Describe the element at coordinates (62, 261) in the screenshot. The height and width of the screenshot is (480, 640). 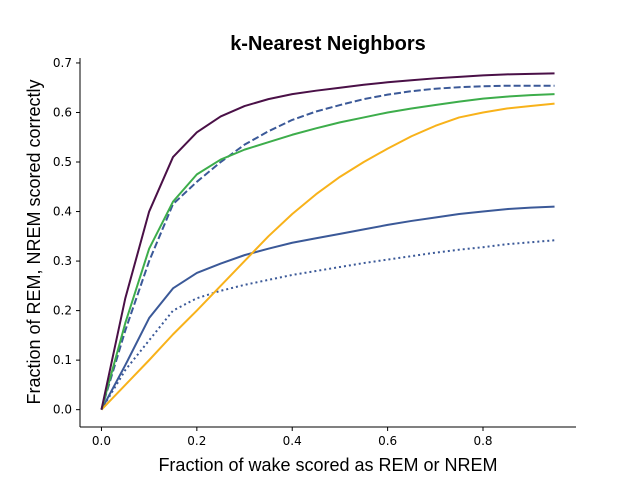
I see `y-tick-label: 0.3` at that location.